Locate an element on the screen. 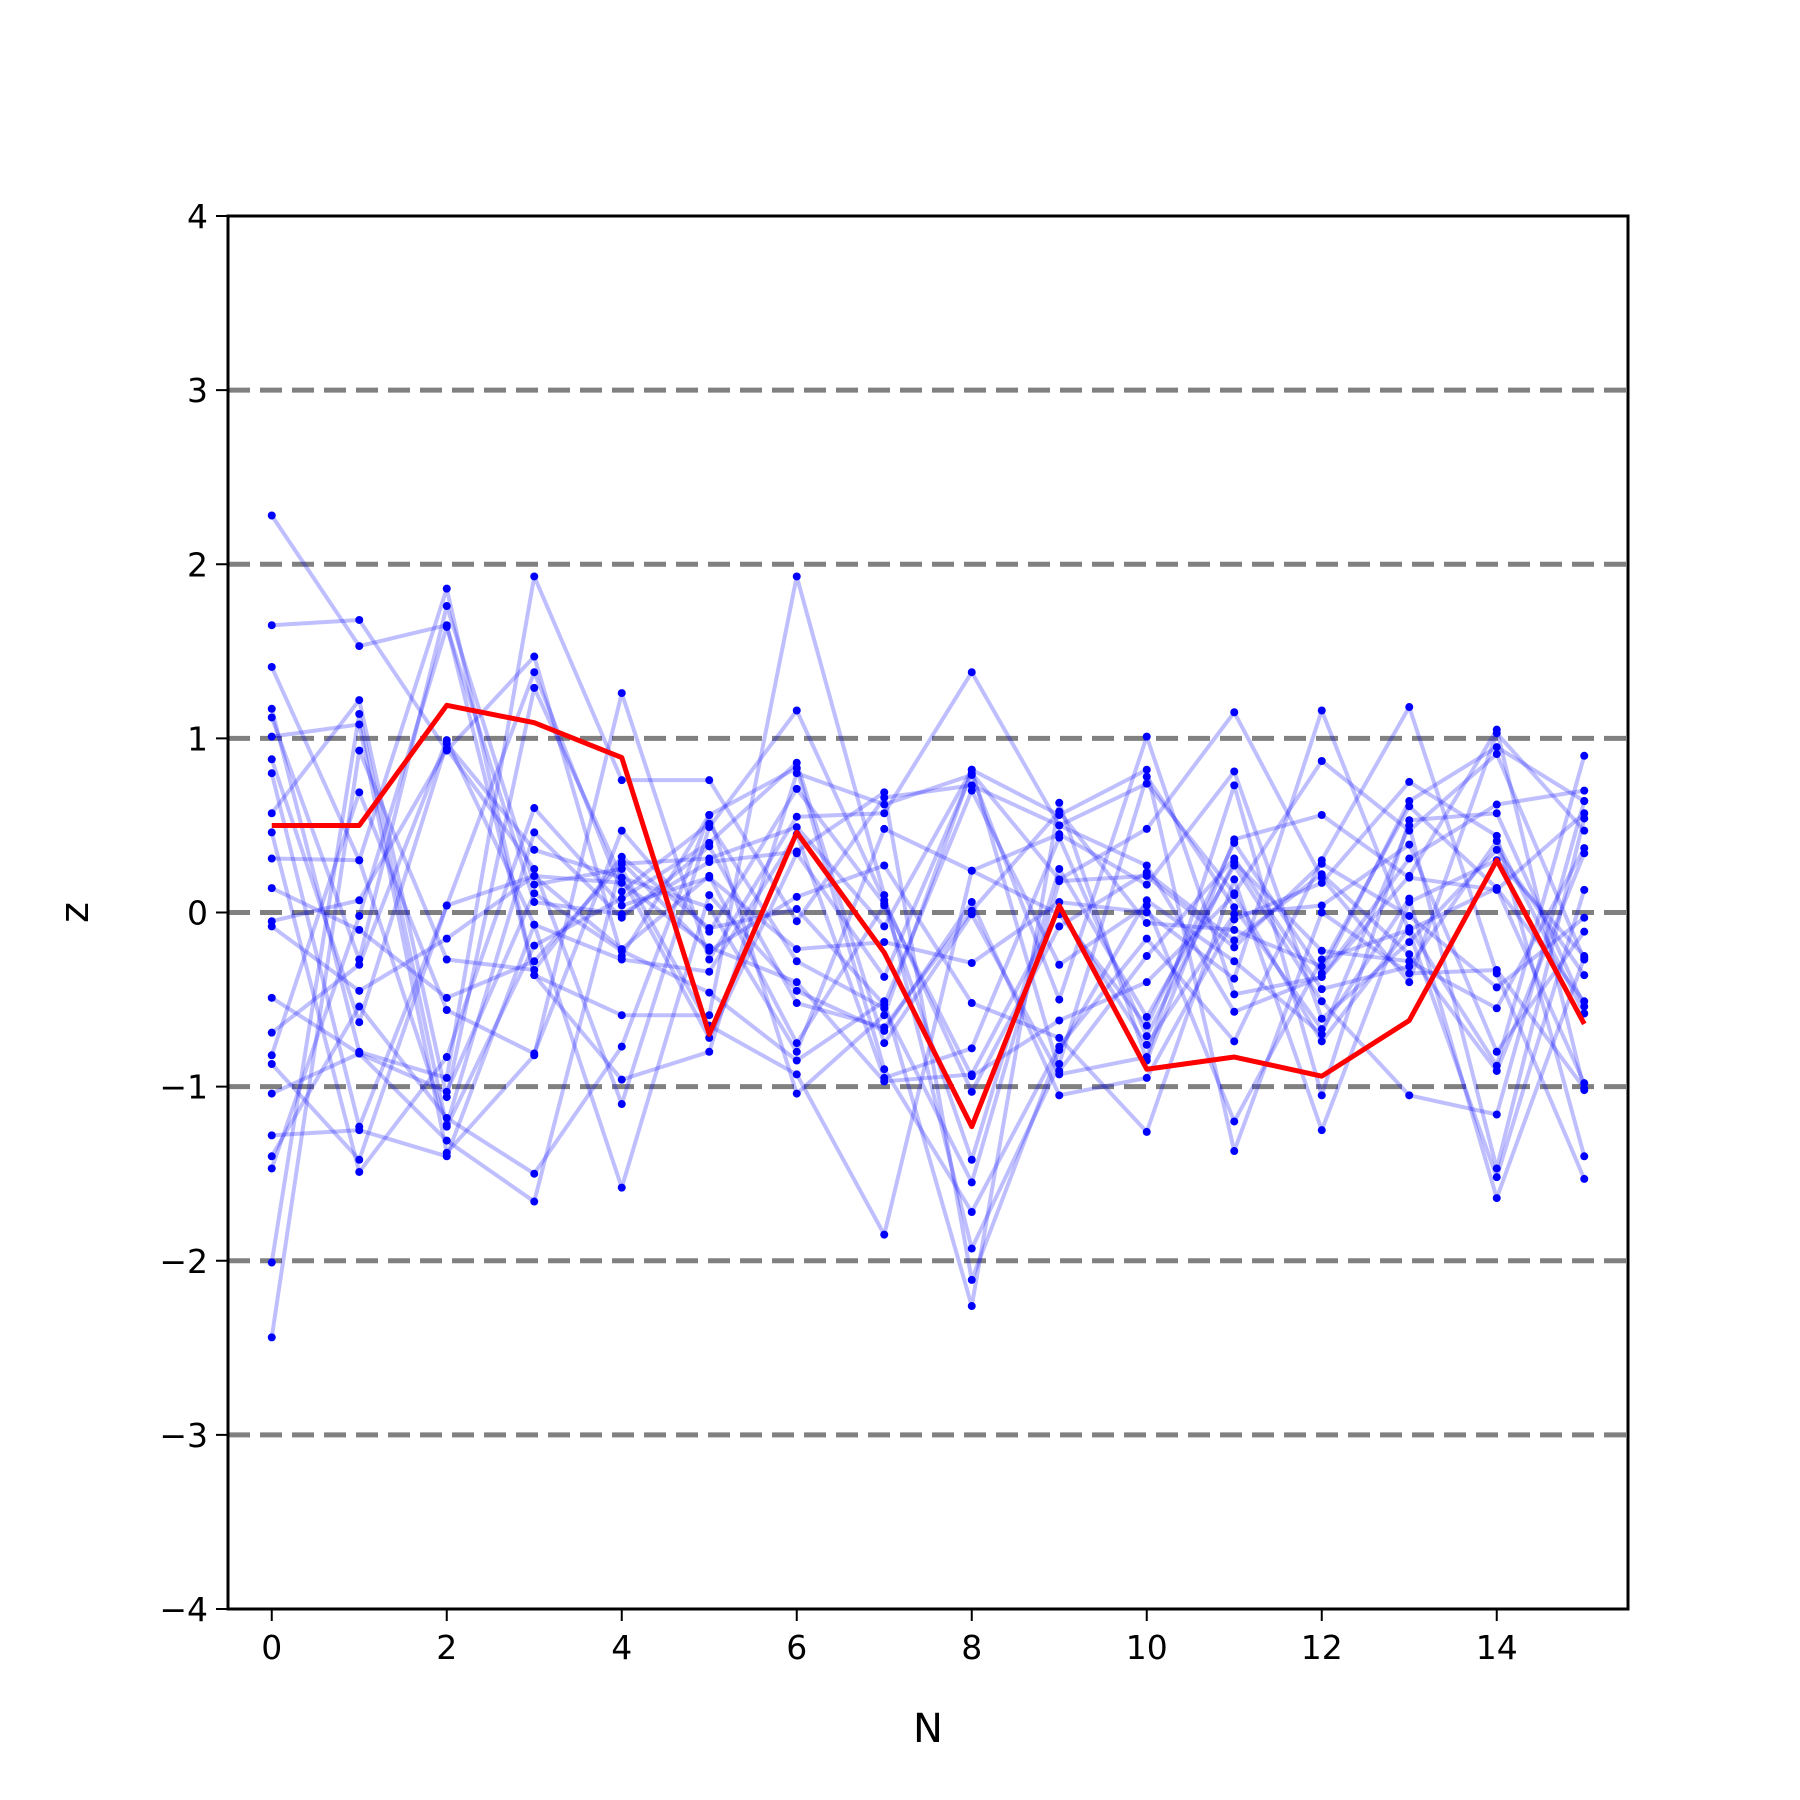 This screenshot has height=1800, width=1800. x-tick-label: 8 is located at coordinates (971, 1647).